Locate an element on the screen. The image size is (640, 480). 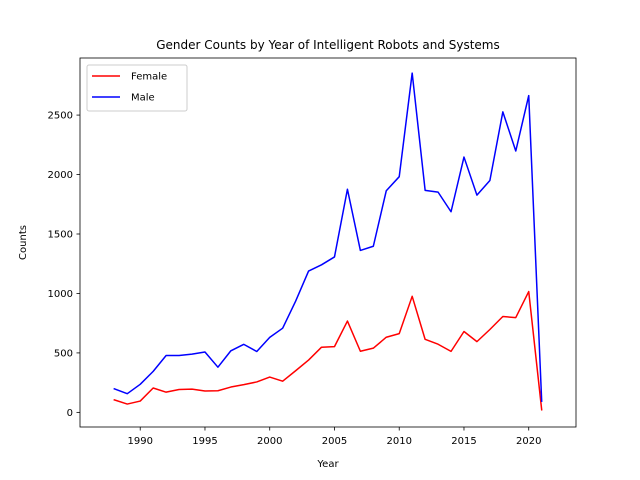
x-axis-label: Year is located at coordinates (327, 464).